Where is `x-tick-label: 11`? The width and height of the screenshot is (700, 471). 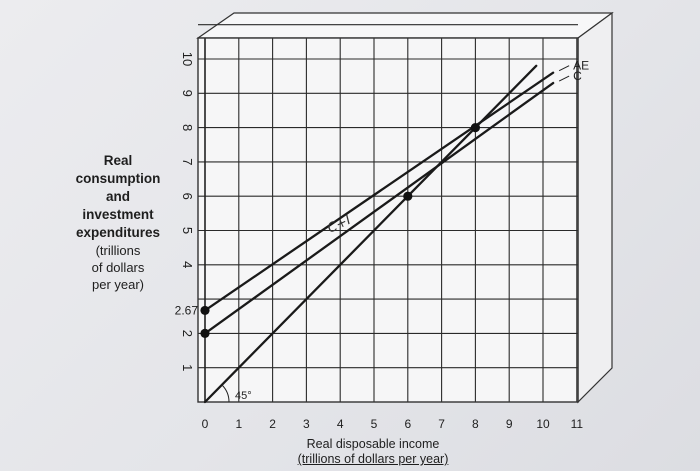 x-tick-label: 11 is located at coordinates (577, 424).